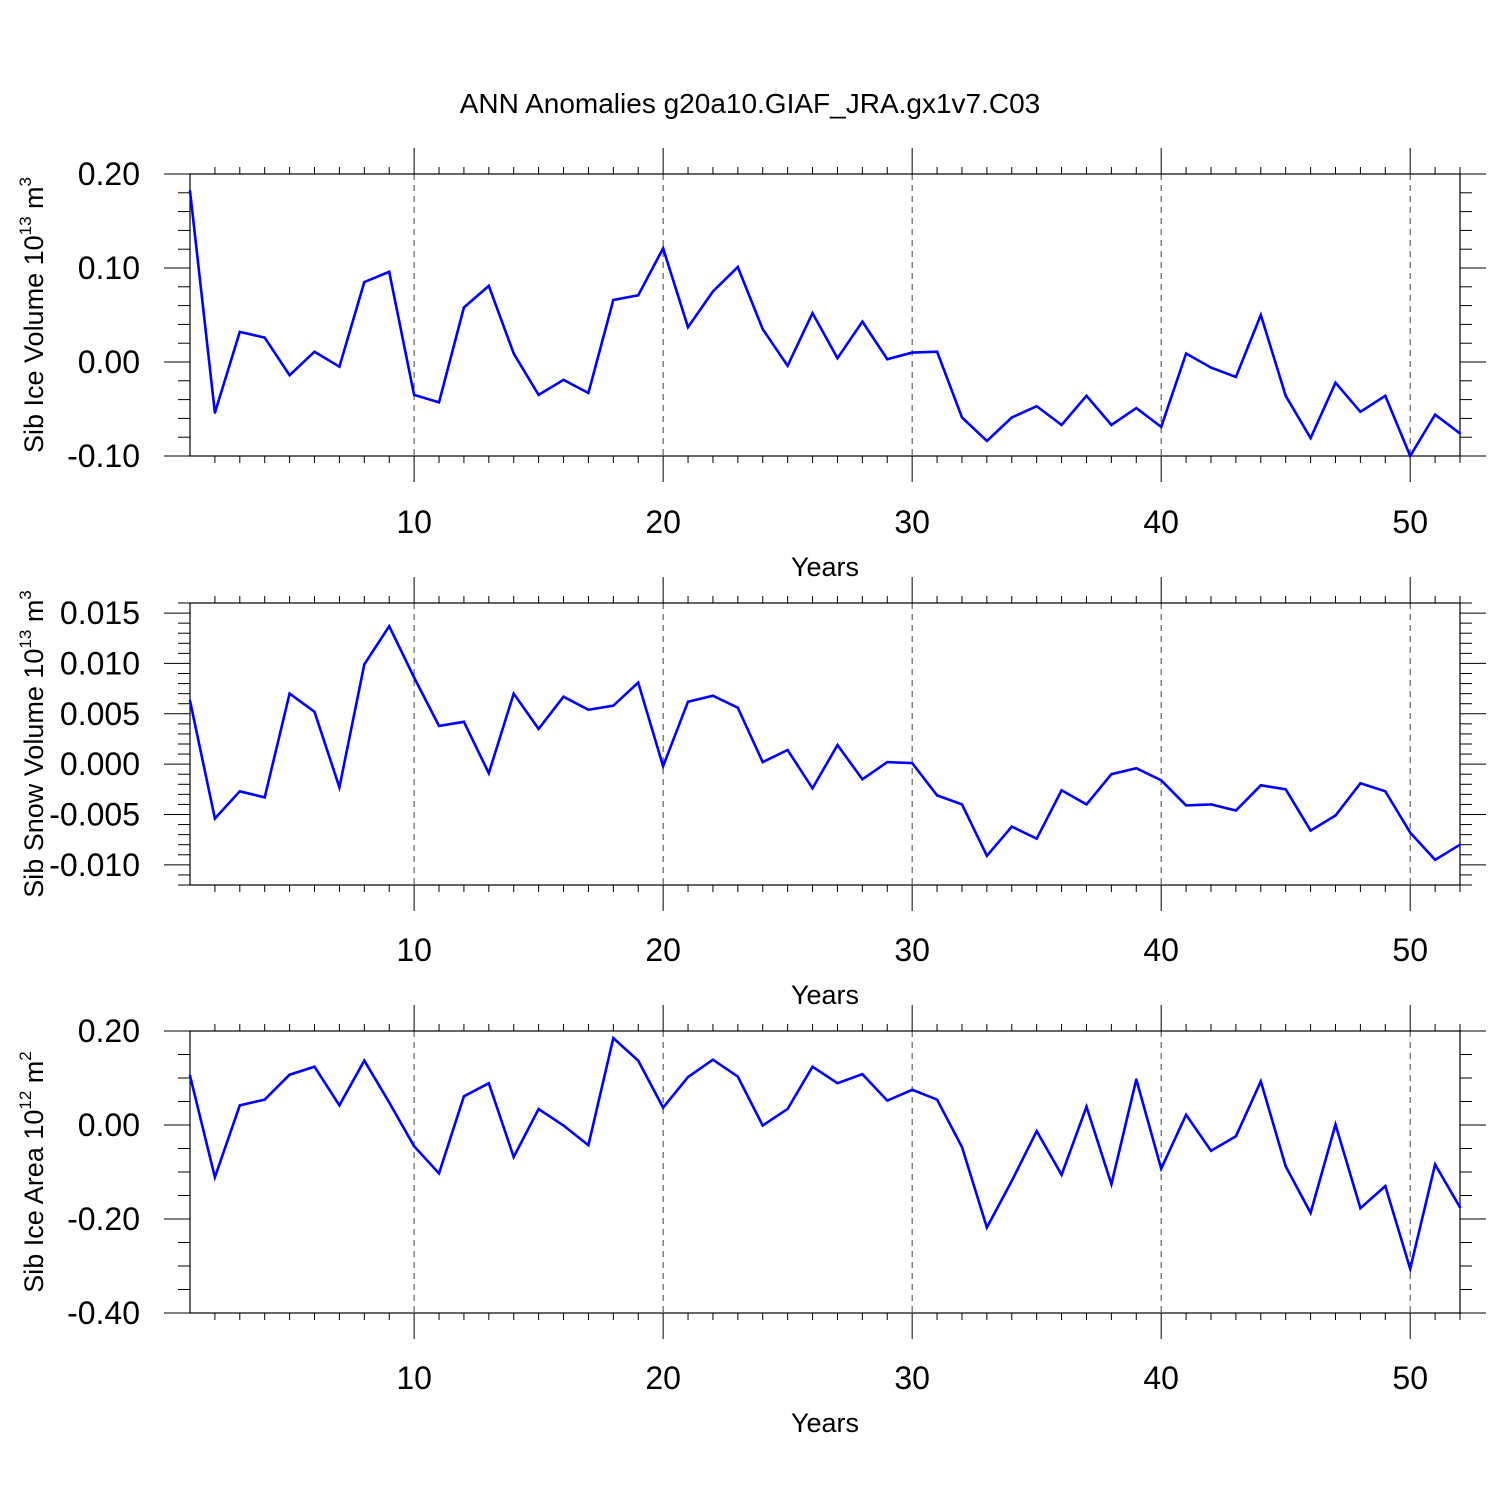 This screenshot has width=1500, height=1500. Describe the element at coordinates (109, 362) in the screenshot. I see `y-tick-label: 0.00` at that location.